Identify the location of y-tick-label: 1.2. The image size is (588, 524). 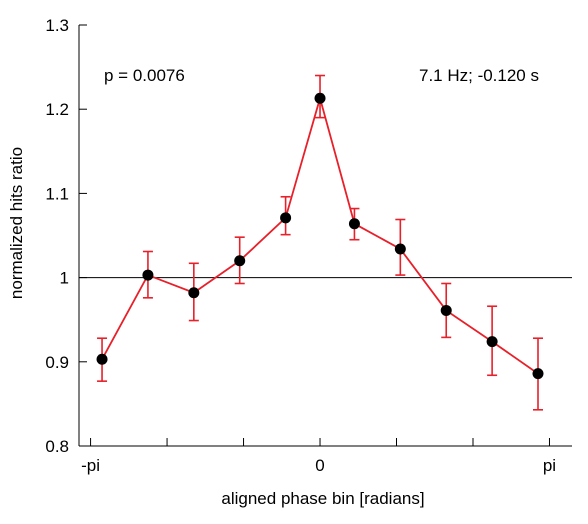
(57, 109).